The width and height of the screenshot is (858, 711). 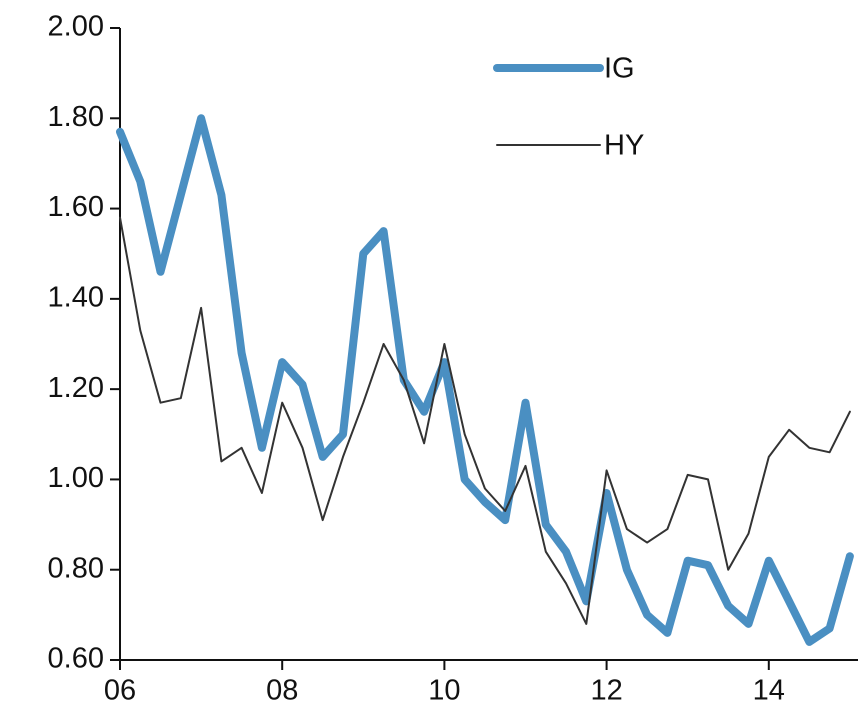 What do you see at coordinates (76, 27) in the screenshot?
I see `y-tick-label: 2.00` at bounding box center [76, 27].